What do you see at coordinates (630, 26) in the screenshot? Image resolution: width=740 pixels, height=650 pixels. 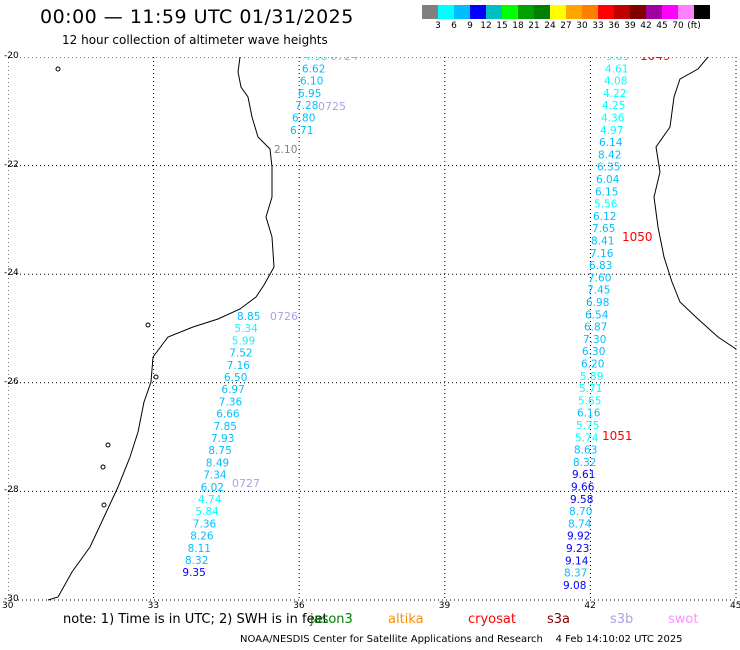 I see `scale-label: 39` at bounding box center [630, 26].